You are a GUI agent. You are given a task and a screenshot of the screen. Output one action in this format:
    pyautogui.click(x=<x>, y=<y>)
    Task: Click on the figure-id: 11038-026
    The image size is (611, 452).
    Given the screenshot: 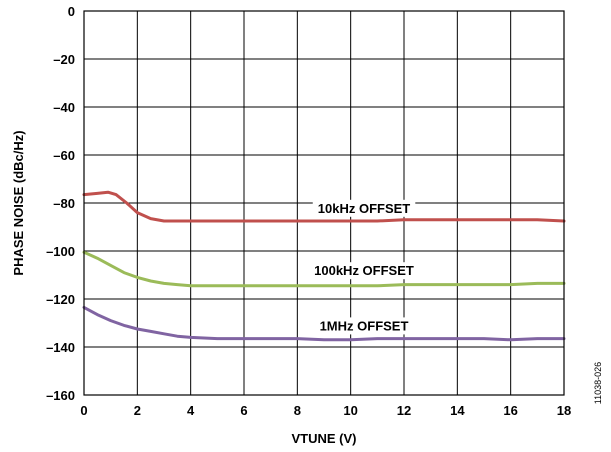 What is the action you would take?
    pyautogui.click(x=598, y=383)
    